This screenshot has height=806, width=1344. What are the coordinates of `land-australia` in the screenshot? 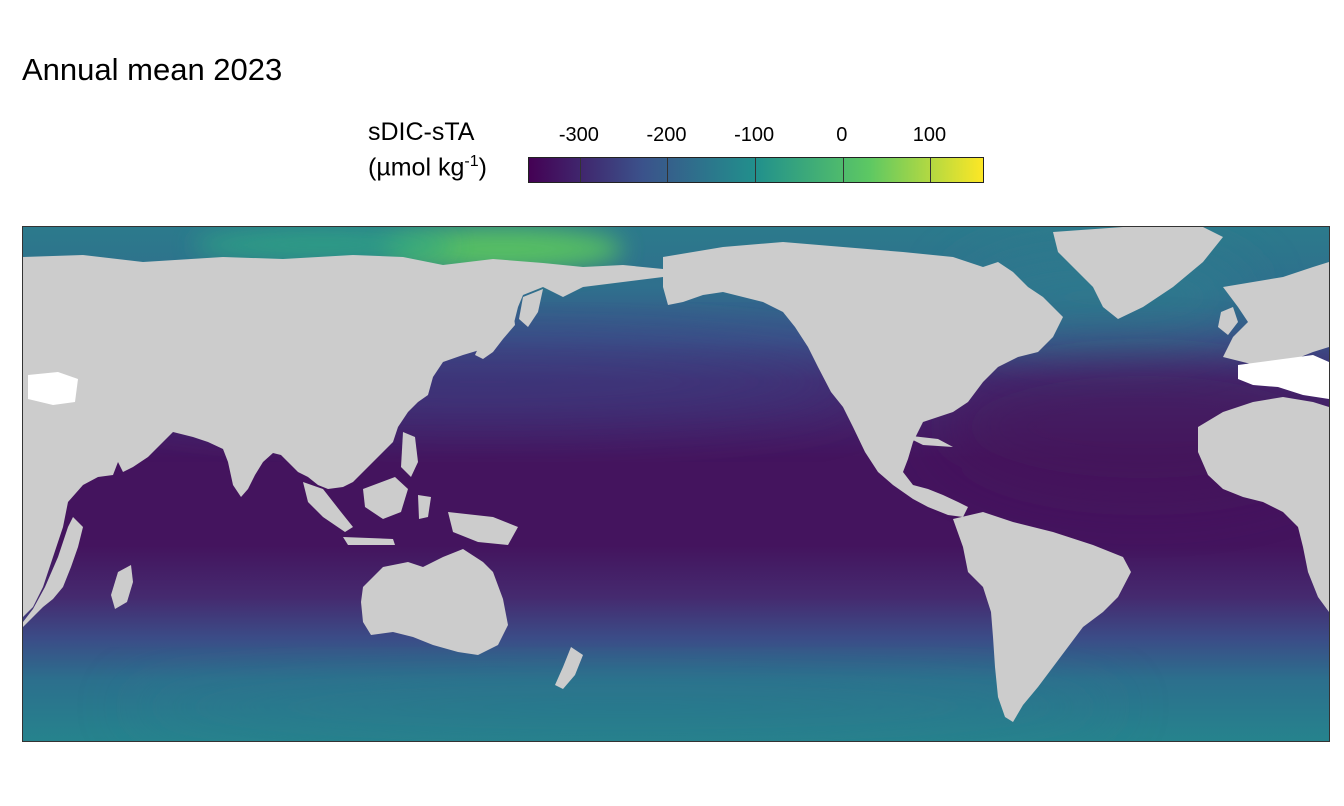 It's located at (434, 602).